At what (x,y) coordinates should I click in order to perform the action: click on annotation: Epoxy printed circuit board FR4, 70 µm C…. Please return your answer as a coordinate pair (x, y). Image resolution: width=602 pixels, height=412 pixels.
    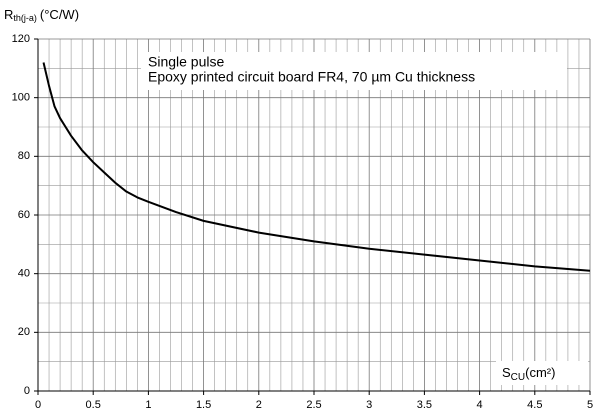
    Looking at the image, I should click on (311, 77).